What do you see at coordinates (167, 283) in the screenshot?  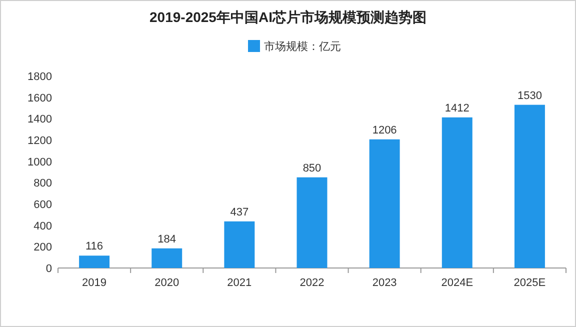 I see `x-tick-label: 2020` at bounding box center [167, 283].